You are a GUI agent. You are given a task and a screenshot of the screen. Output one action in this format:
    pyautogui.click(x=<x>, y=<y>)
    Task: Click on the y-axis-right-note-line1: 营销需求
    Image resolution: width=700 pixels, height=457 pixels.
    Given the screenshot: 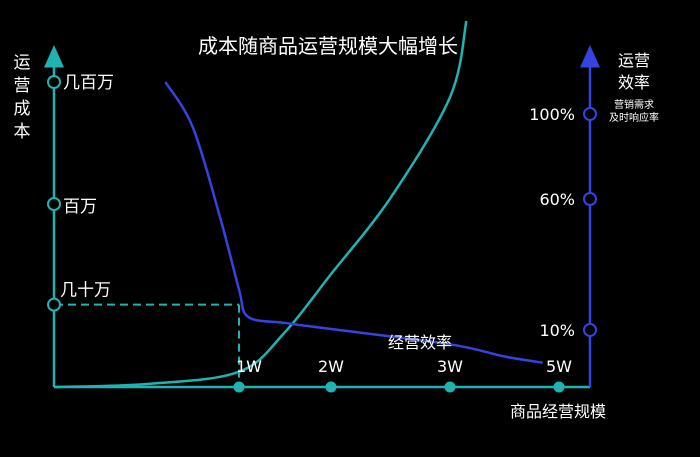 What is the action you would take?
    pyautogui.click(x=634, y=104)
    